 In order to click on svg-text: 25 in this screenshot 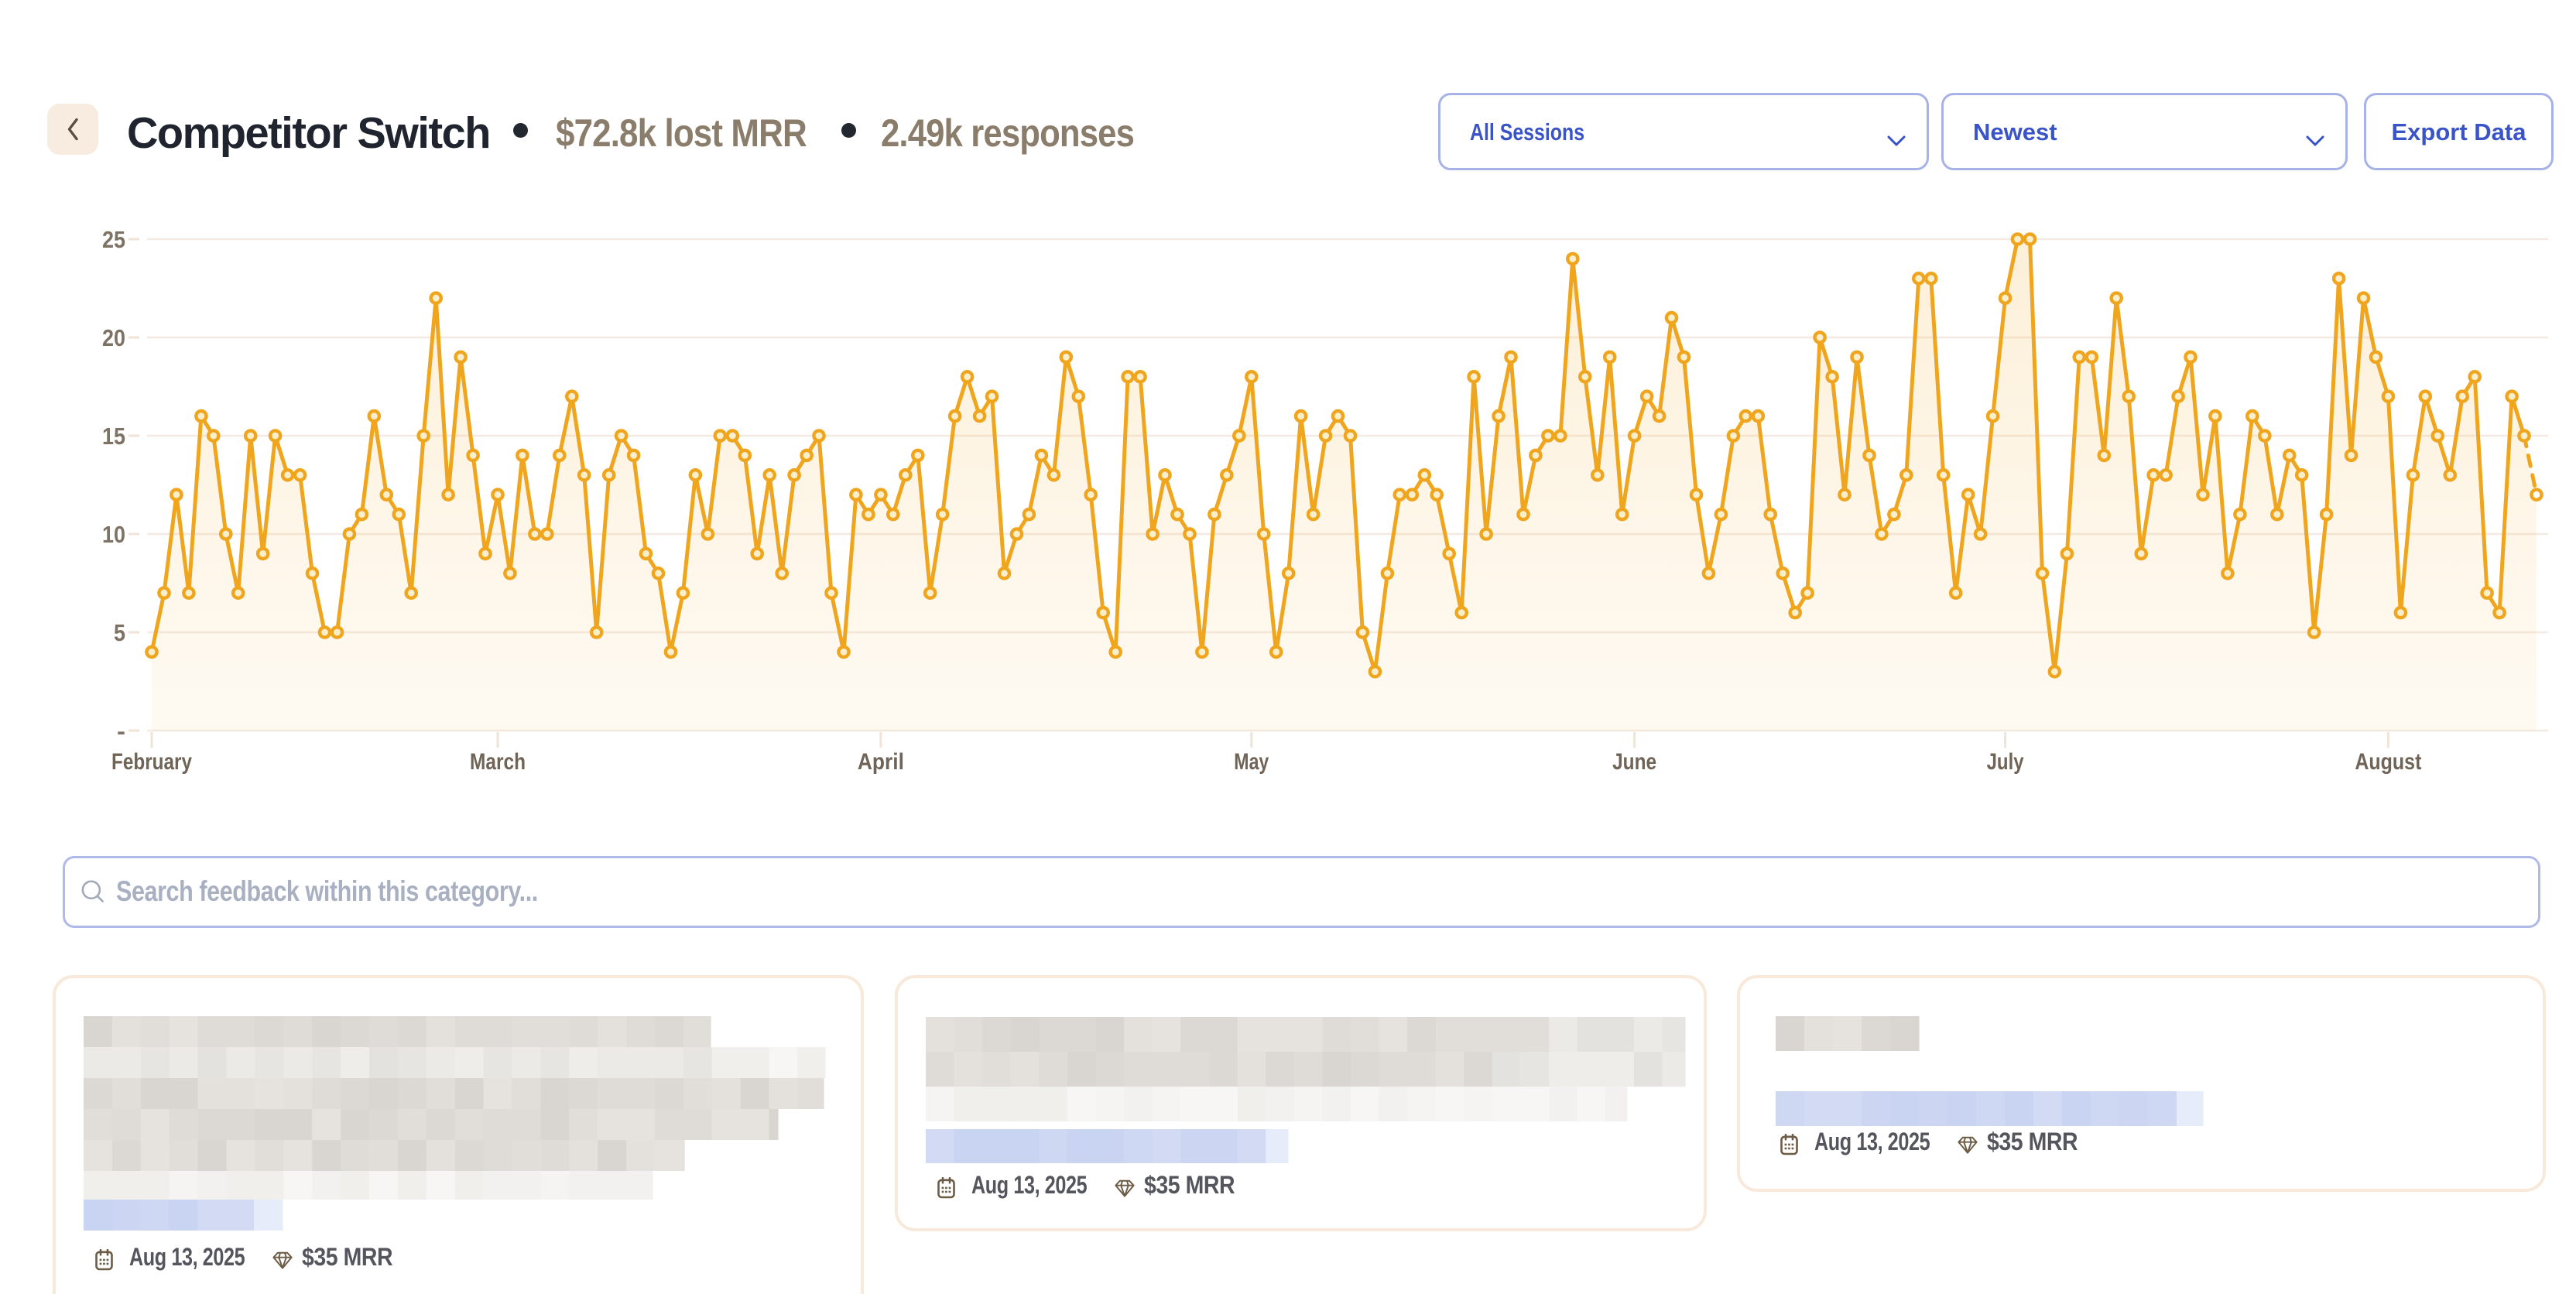, I will do `click(113, 239)`.